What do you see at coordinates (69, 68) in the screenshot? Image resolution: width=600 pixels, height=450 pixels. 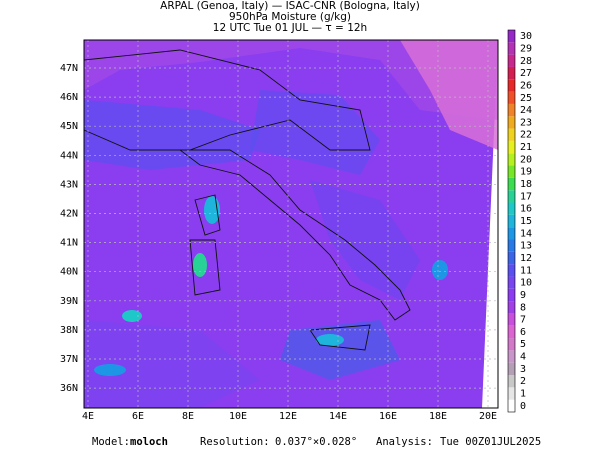 I see `lat-label: 47N` at bounding box center [69, 68].